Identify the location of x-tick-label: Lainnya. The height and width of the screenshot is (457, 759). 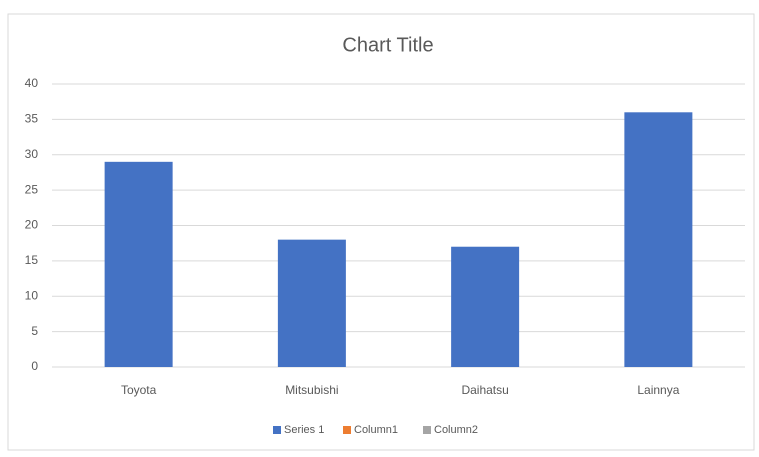
(658, 390).